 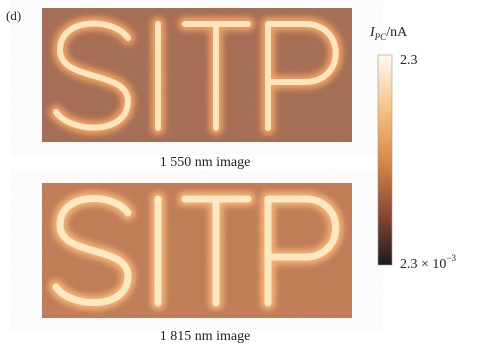 What do you see at coordinates (409, 60) in the screenshot?
I see `colorbar-max: 2.3` at bounding box center [409, 60].